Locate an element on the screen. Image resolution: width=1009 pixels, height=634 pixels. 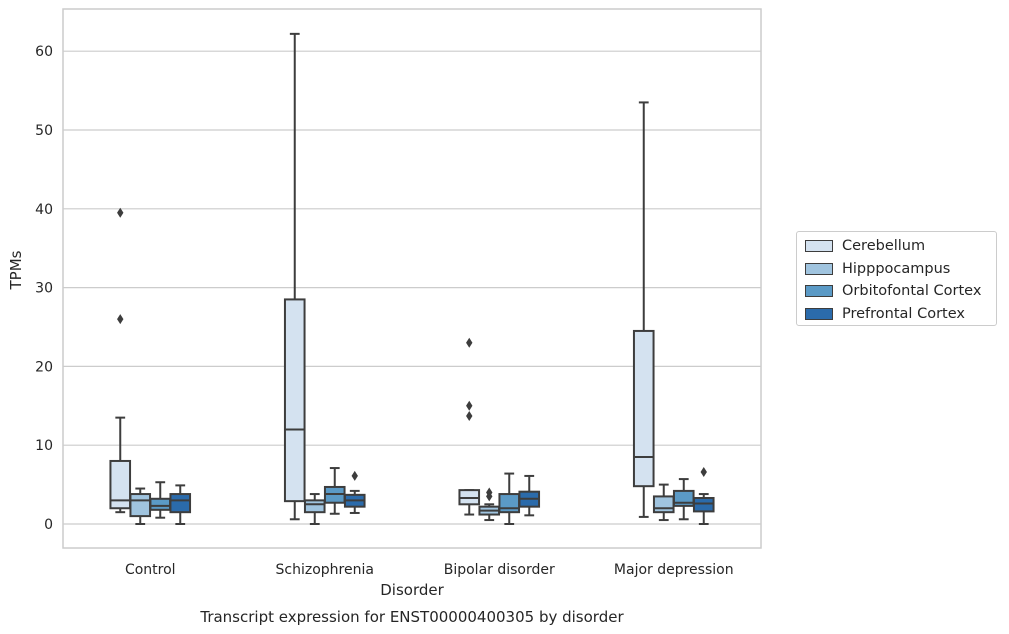
y-axis-label: TPMs is located at coordinates (16, 270).